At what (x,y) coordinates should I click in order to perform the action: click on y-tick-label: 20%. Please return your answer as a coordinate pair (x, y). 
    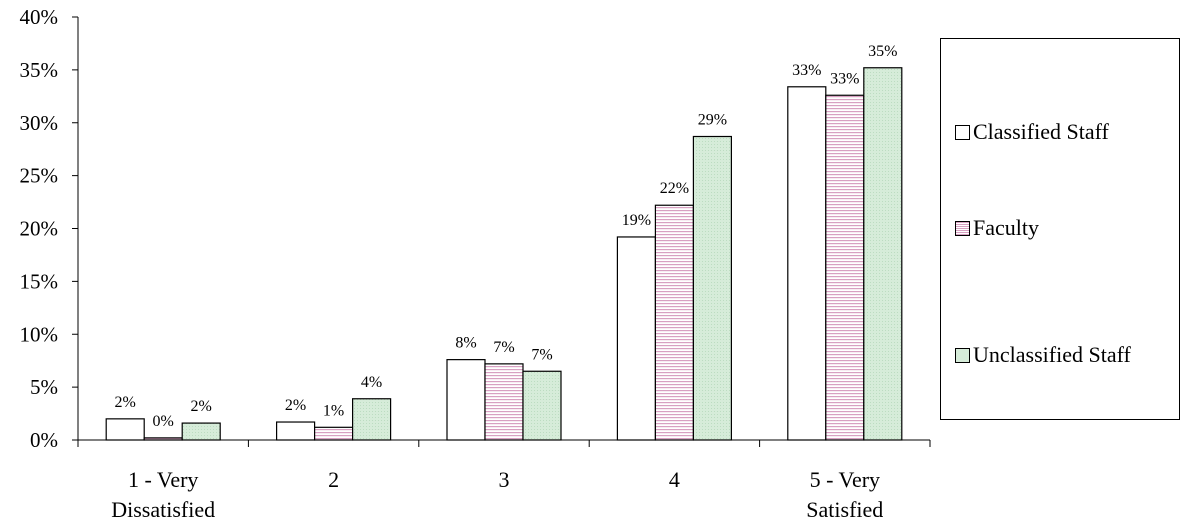
    Looking at the image, I should click on (39, 229).